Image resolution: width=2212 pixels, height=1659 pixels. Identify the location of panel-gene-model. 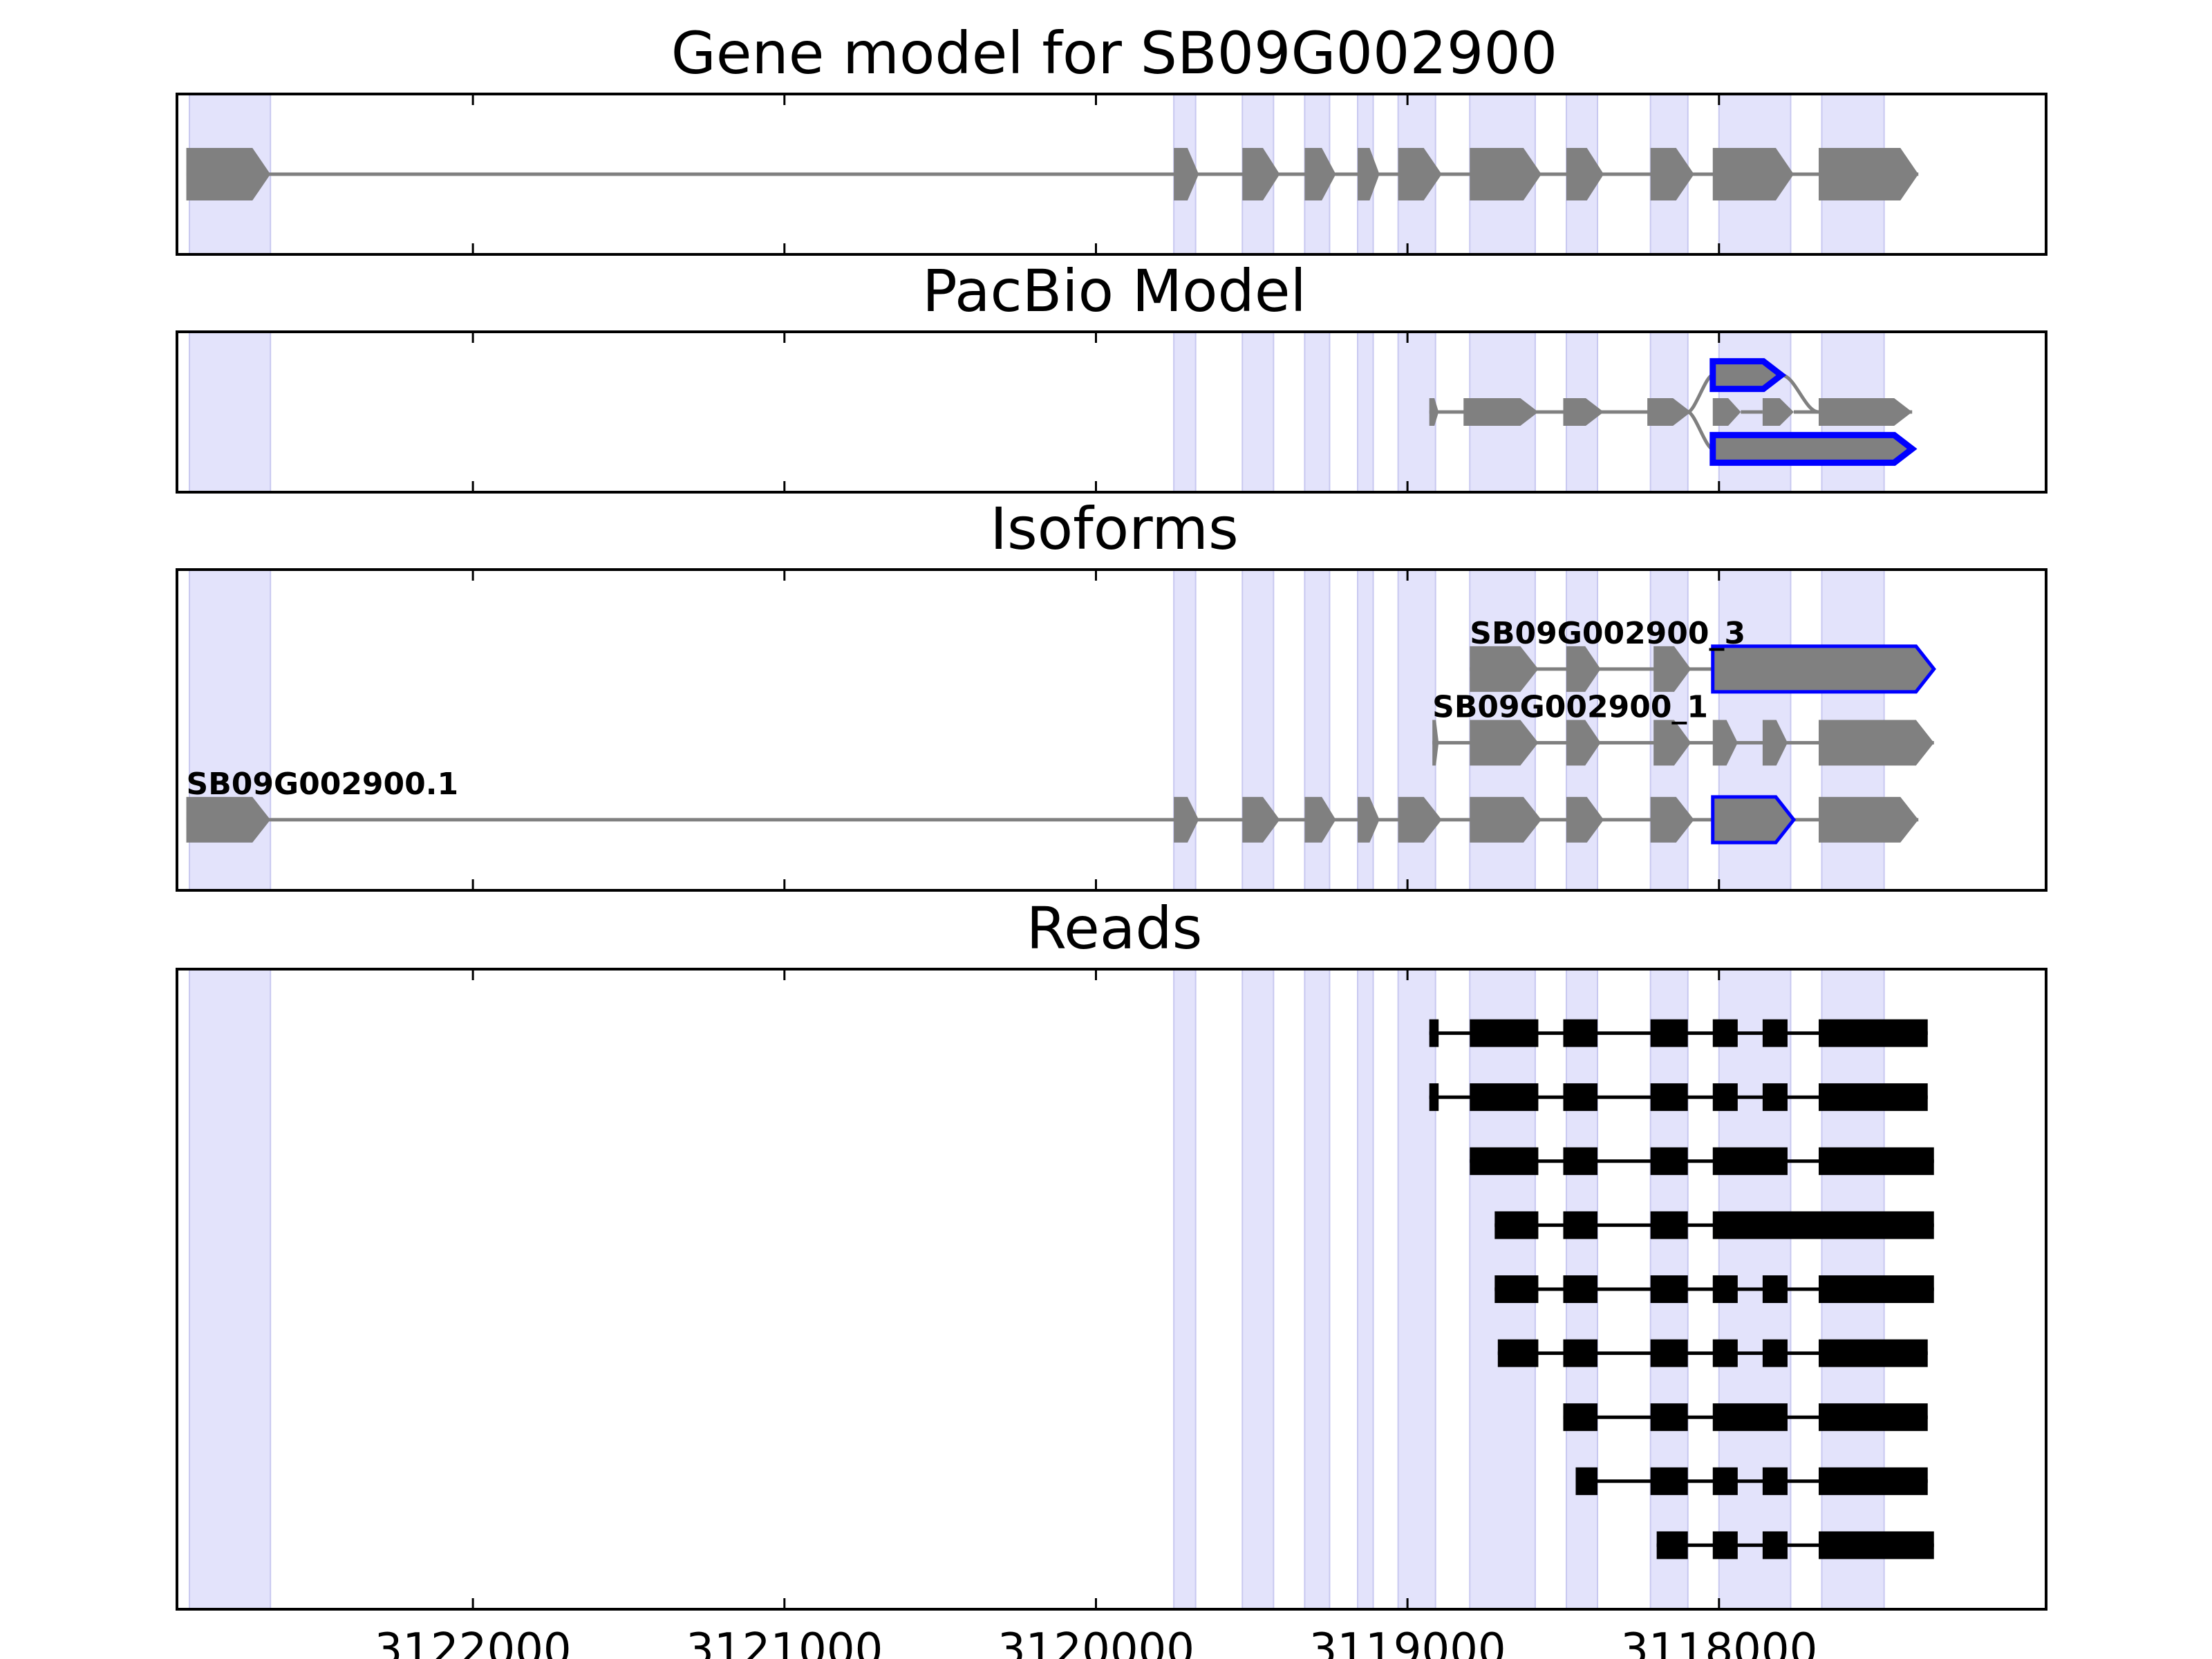
(1111, 174).